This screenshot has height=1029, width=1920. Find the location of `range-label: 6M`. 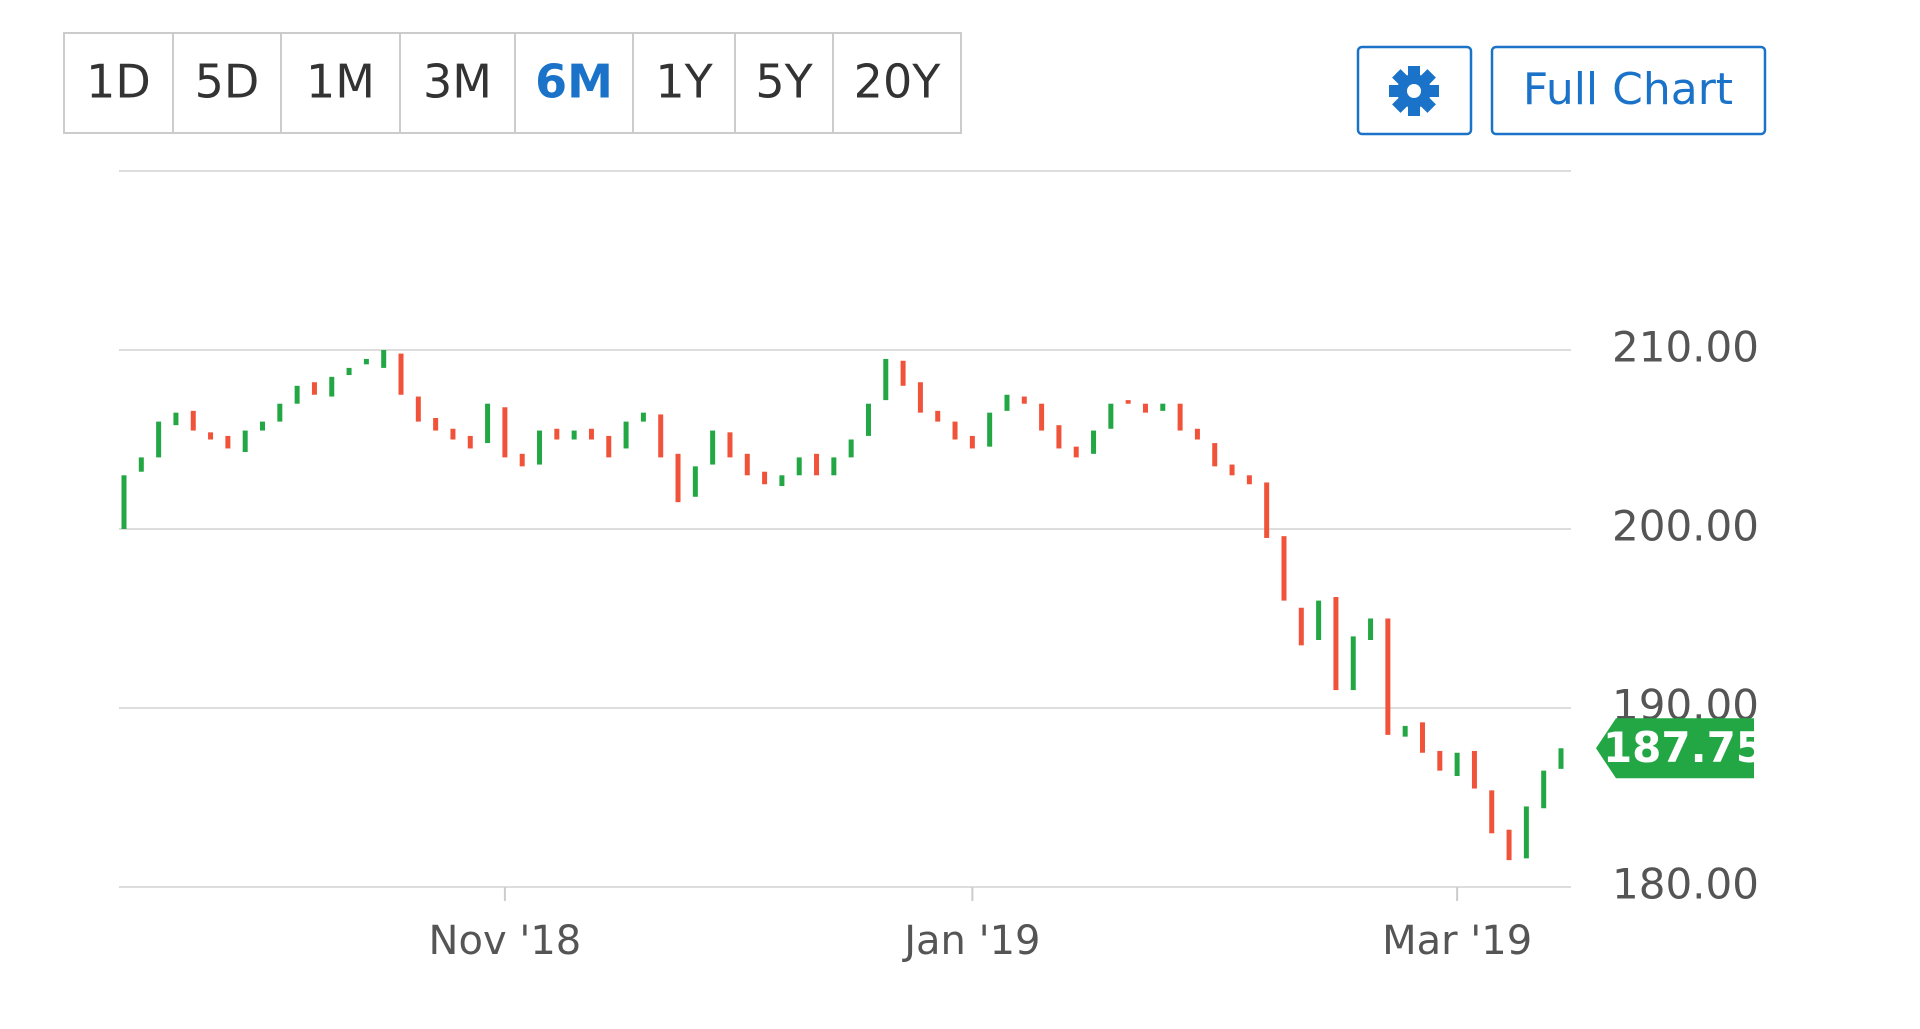

range-label: 6M is located at coordinates (574, 82).